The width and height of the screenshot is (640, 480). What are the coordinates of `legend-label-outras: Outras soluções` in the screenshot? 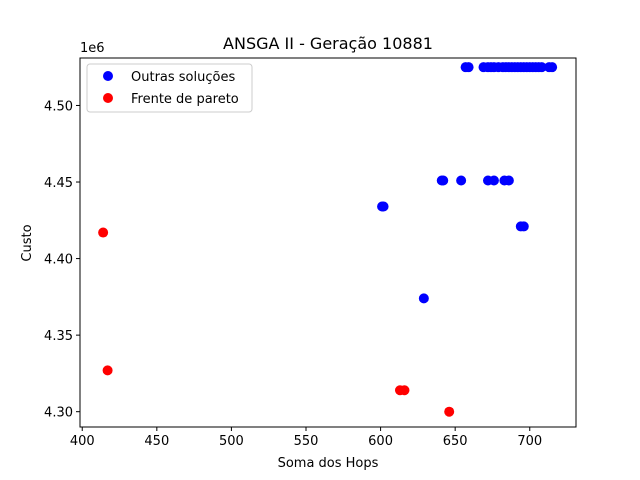 It's located at (183, 77).